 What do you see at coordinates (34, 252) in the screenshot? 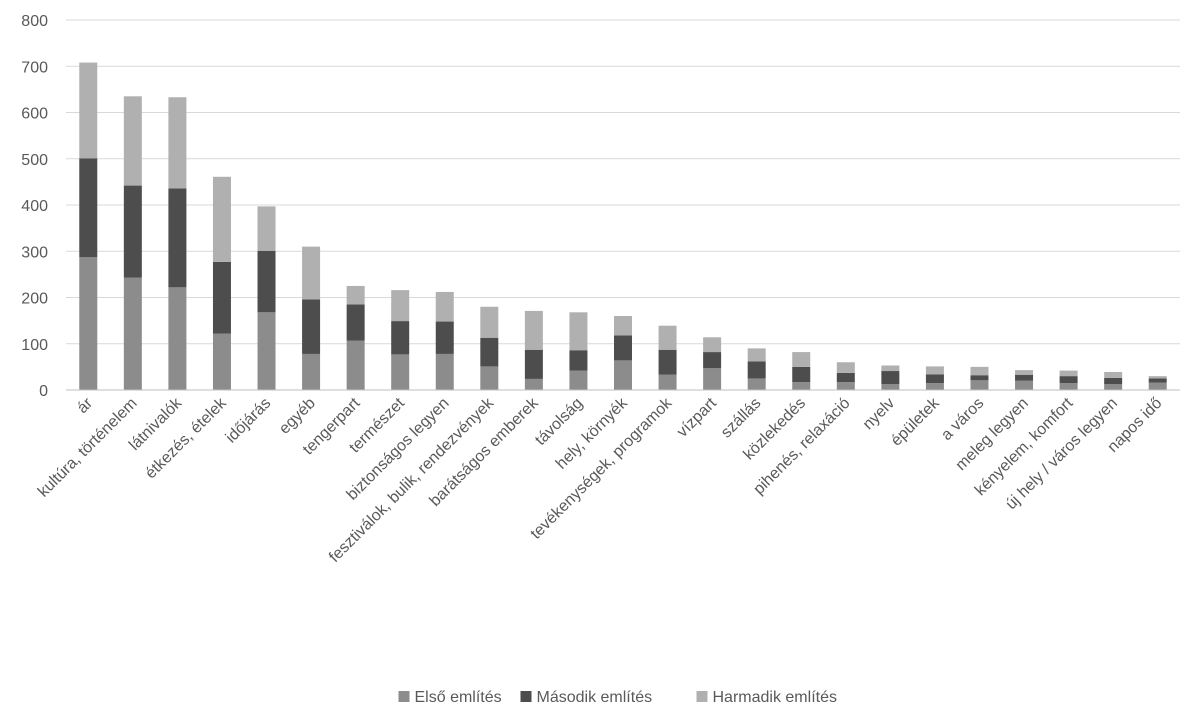
I see `y-tick-label: 300` at bounding box center [34, 252].